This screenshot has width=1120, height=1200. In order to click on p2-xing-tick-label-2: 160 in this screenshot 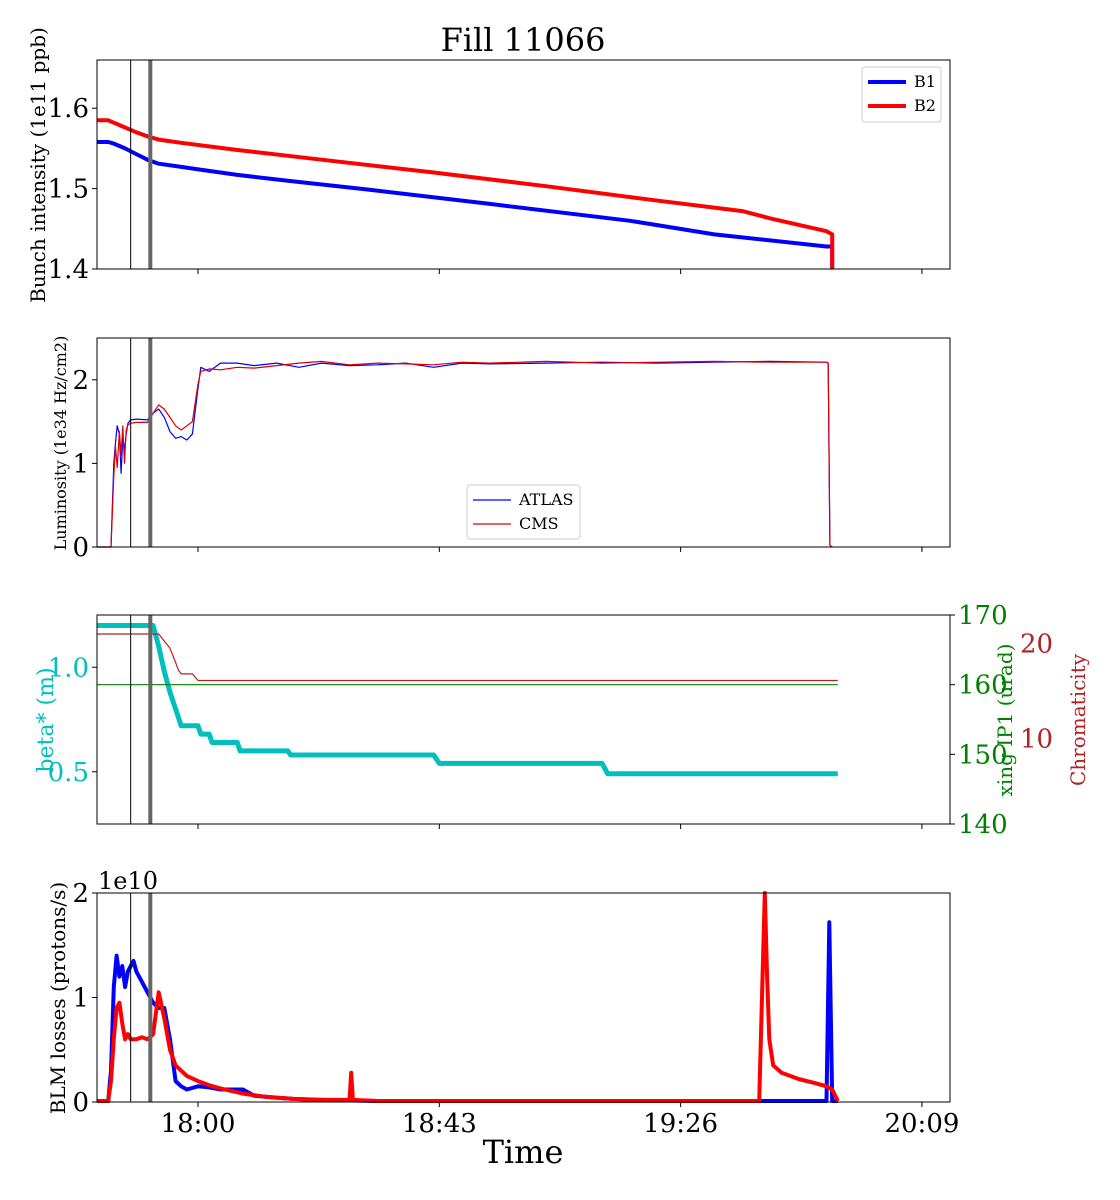, I will do `click(983, 686)`.